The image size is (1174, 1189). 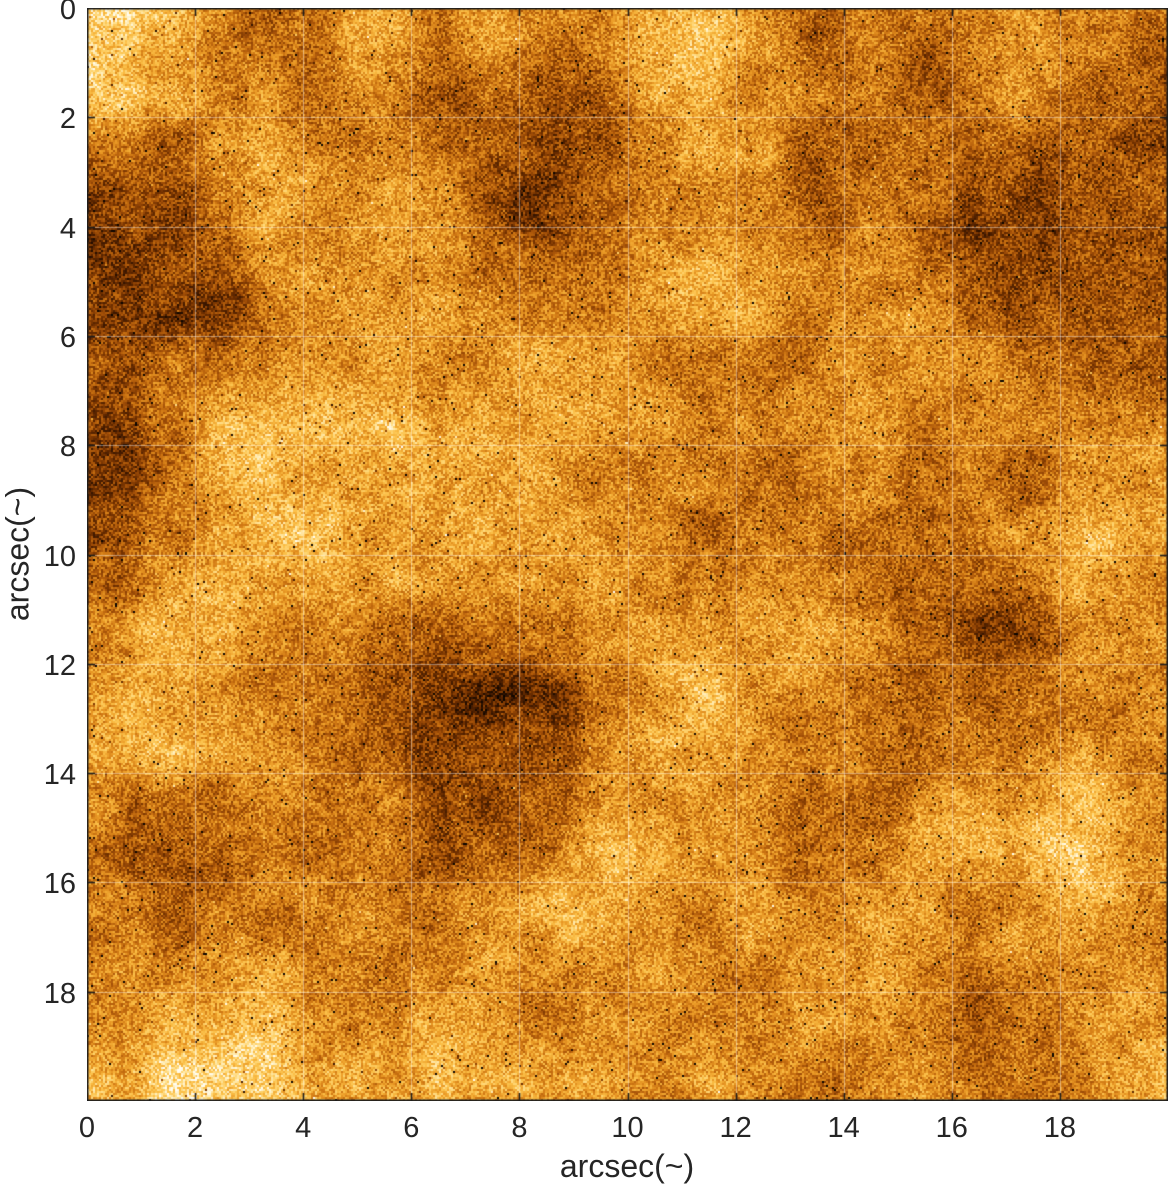 What do you see at coordinates (627, 1166) in the screenshot?
I see `x-axis-label: arcsec(~)` at bounding box center [627, 1166].